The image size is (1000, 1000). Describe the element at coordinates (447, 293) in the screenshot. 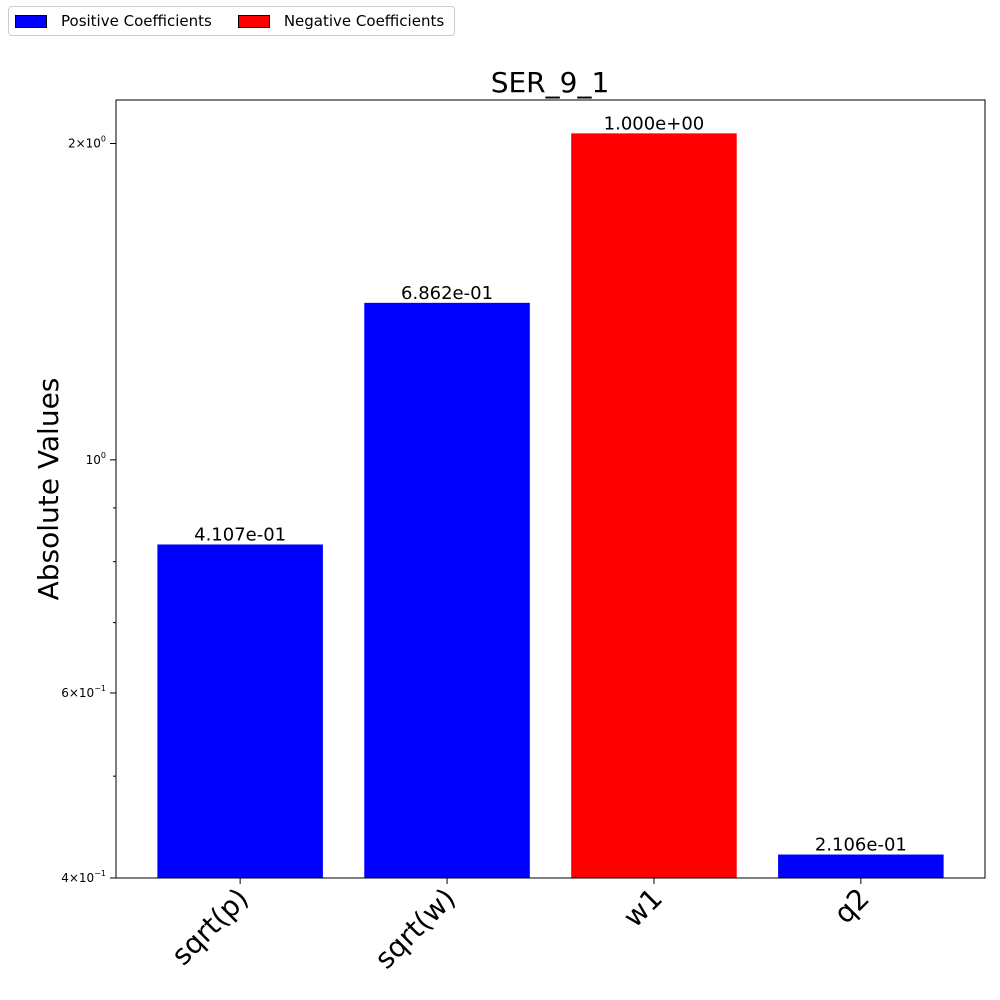

I see `bar-value-label-1: 6.862e-01` at that location.